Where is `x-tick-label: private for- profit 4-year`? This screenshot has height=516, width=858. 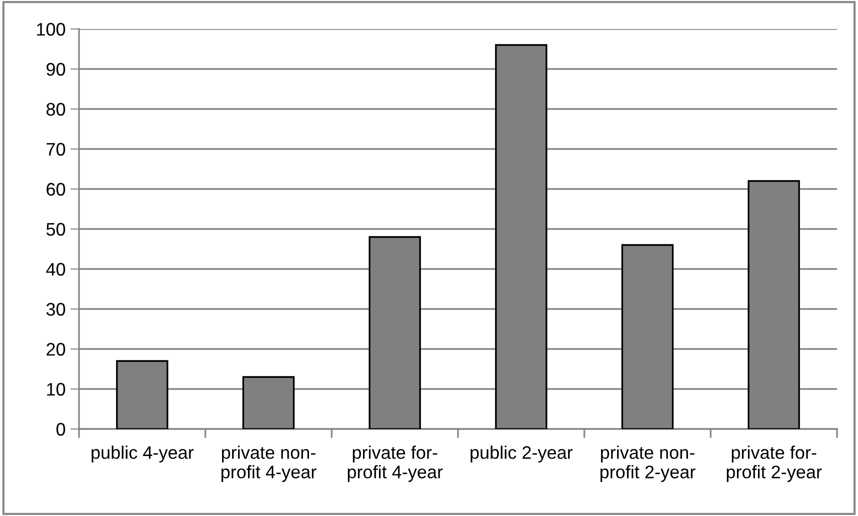
x-tick-label: private for- profit 4-year is located at coordinates (395, 464).